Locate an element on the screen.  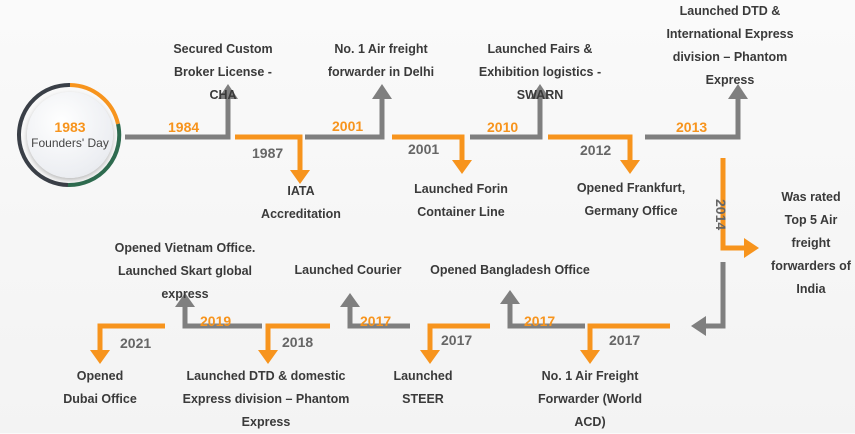
year-label-2017-b: 2017 is located at coordinates (540, 321).